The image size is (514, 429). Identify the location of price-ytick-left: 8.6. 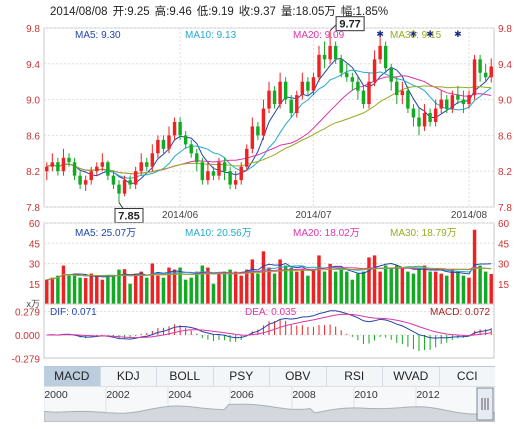
(33, 136).